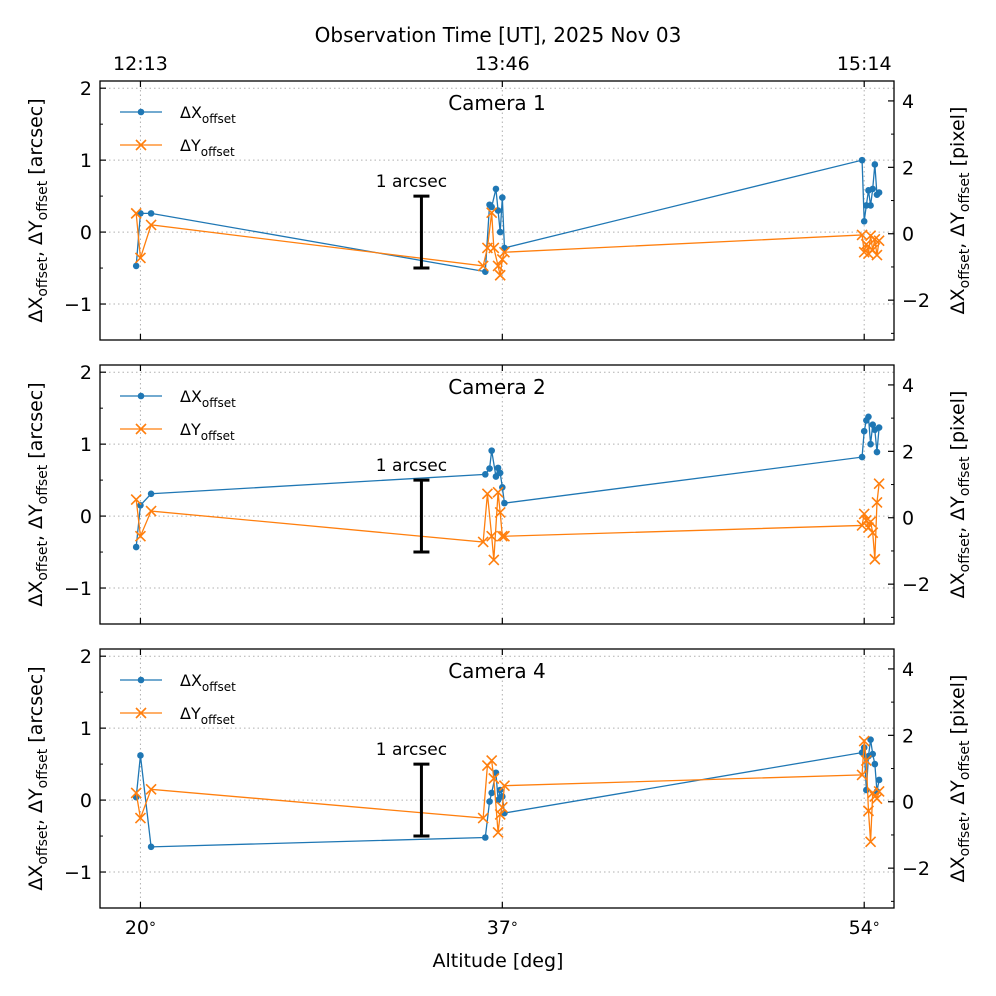 The width and height of the screenshot is (996, 996). I want to click on legend-main: X, so click(196, 396).